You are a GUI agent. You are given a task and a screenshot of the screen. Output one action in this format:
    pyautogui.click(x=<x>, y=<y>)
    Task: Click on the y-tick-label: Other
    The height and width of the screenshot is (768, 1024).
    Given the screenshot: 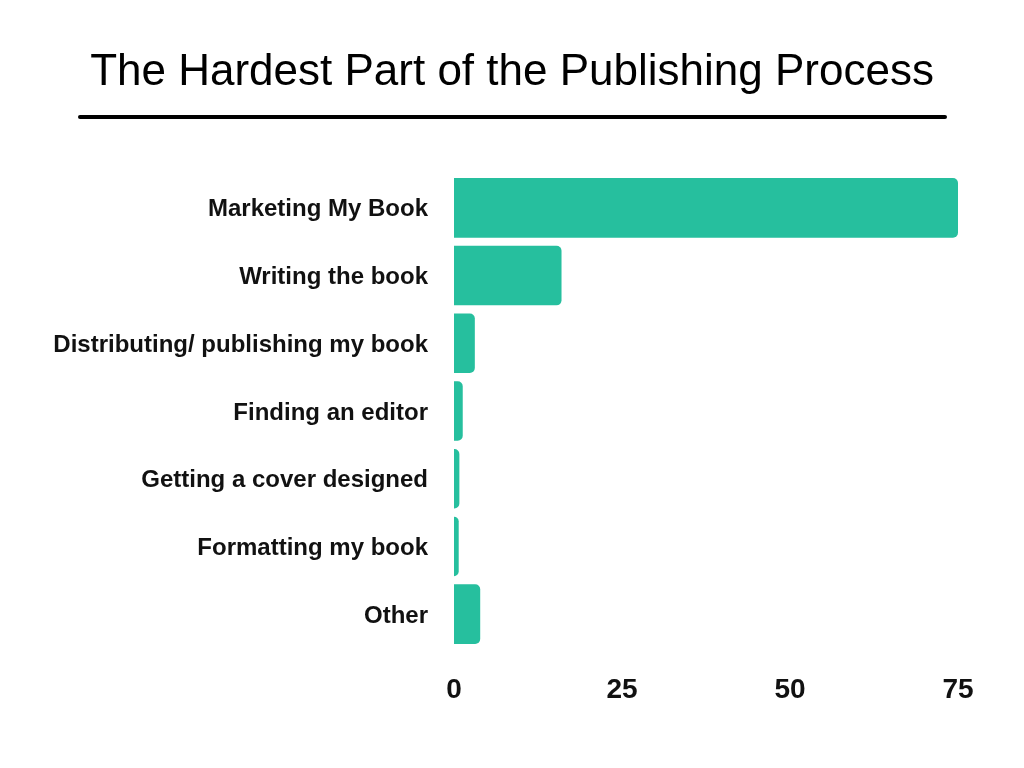 What is the action you would take?
    pyautogui.click(x=395, y=614)
    